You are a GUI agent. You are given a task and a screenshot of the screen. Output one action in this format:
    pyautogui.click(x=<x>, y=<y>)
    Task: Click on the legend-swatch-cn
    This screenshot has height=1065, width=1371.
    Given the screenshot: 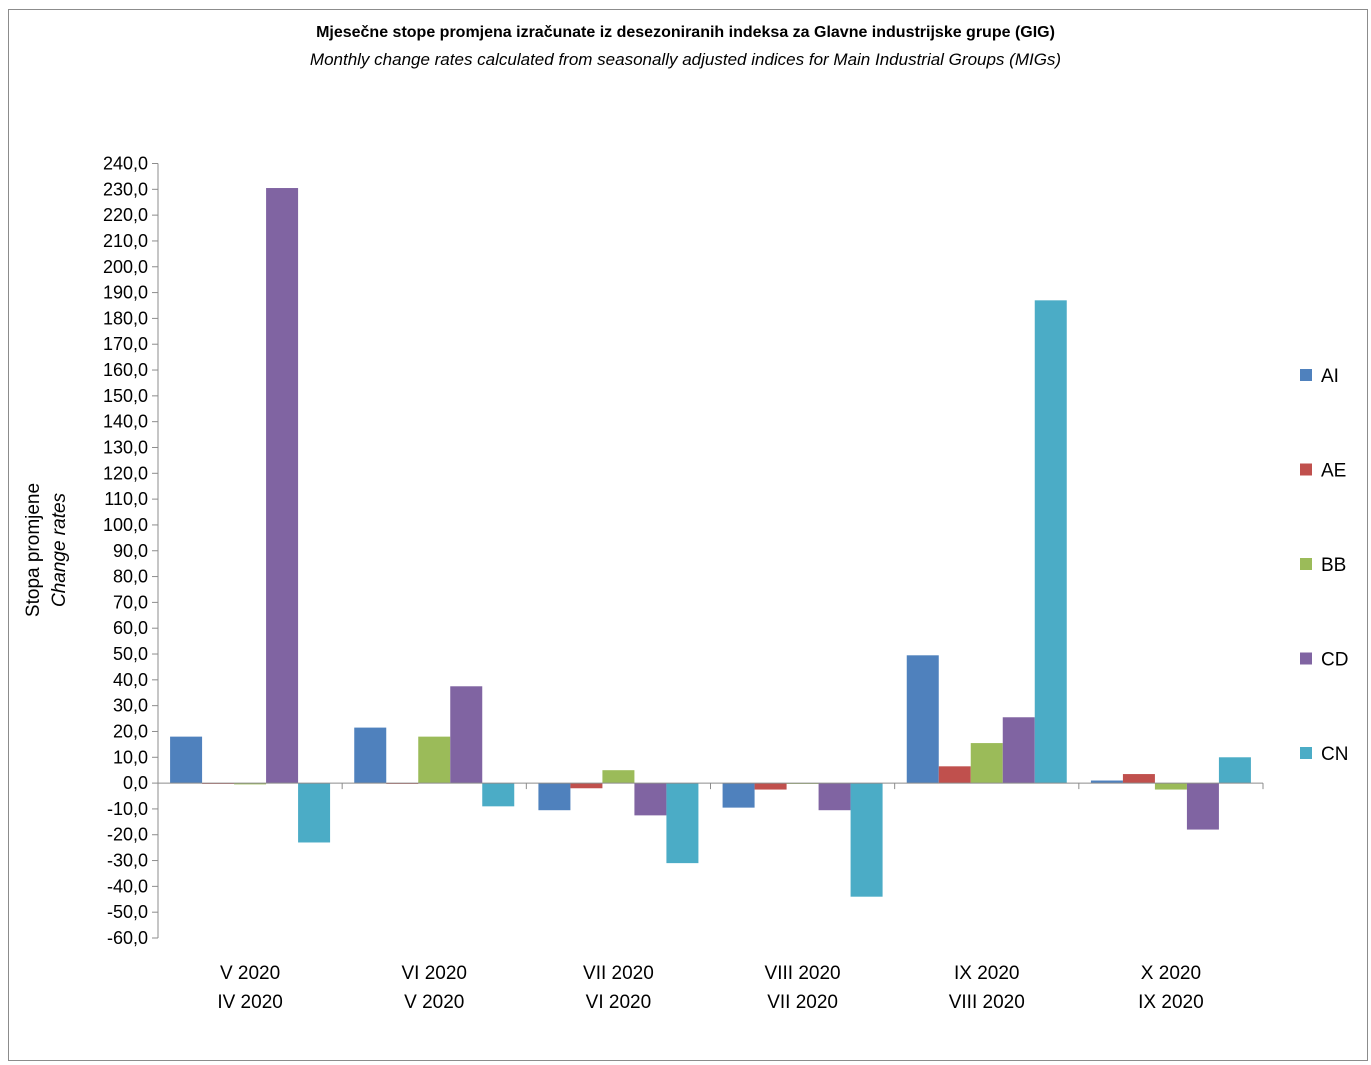 What is the action you would take?
    pyautogui.click(x=1306, y=753)
    